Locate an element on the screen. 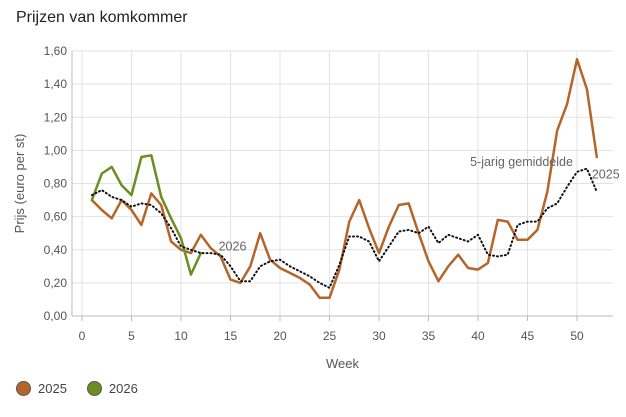  y-tick-label: 0,60 is located at coordinates (56, 217).